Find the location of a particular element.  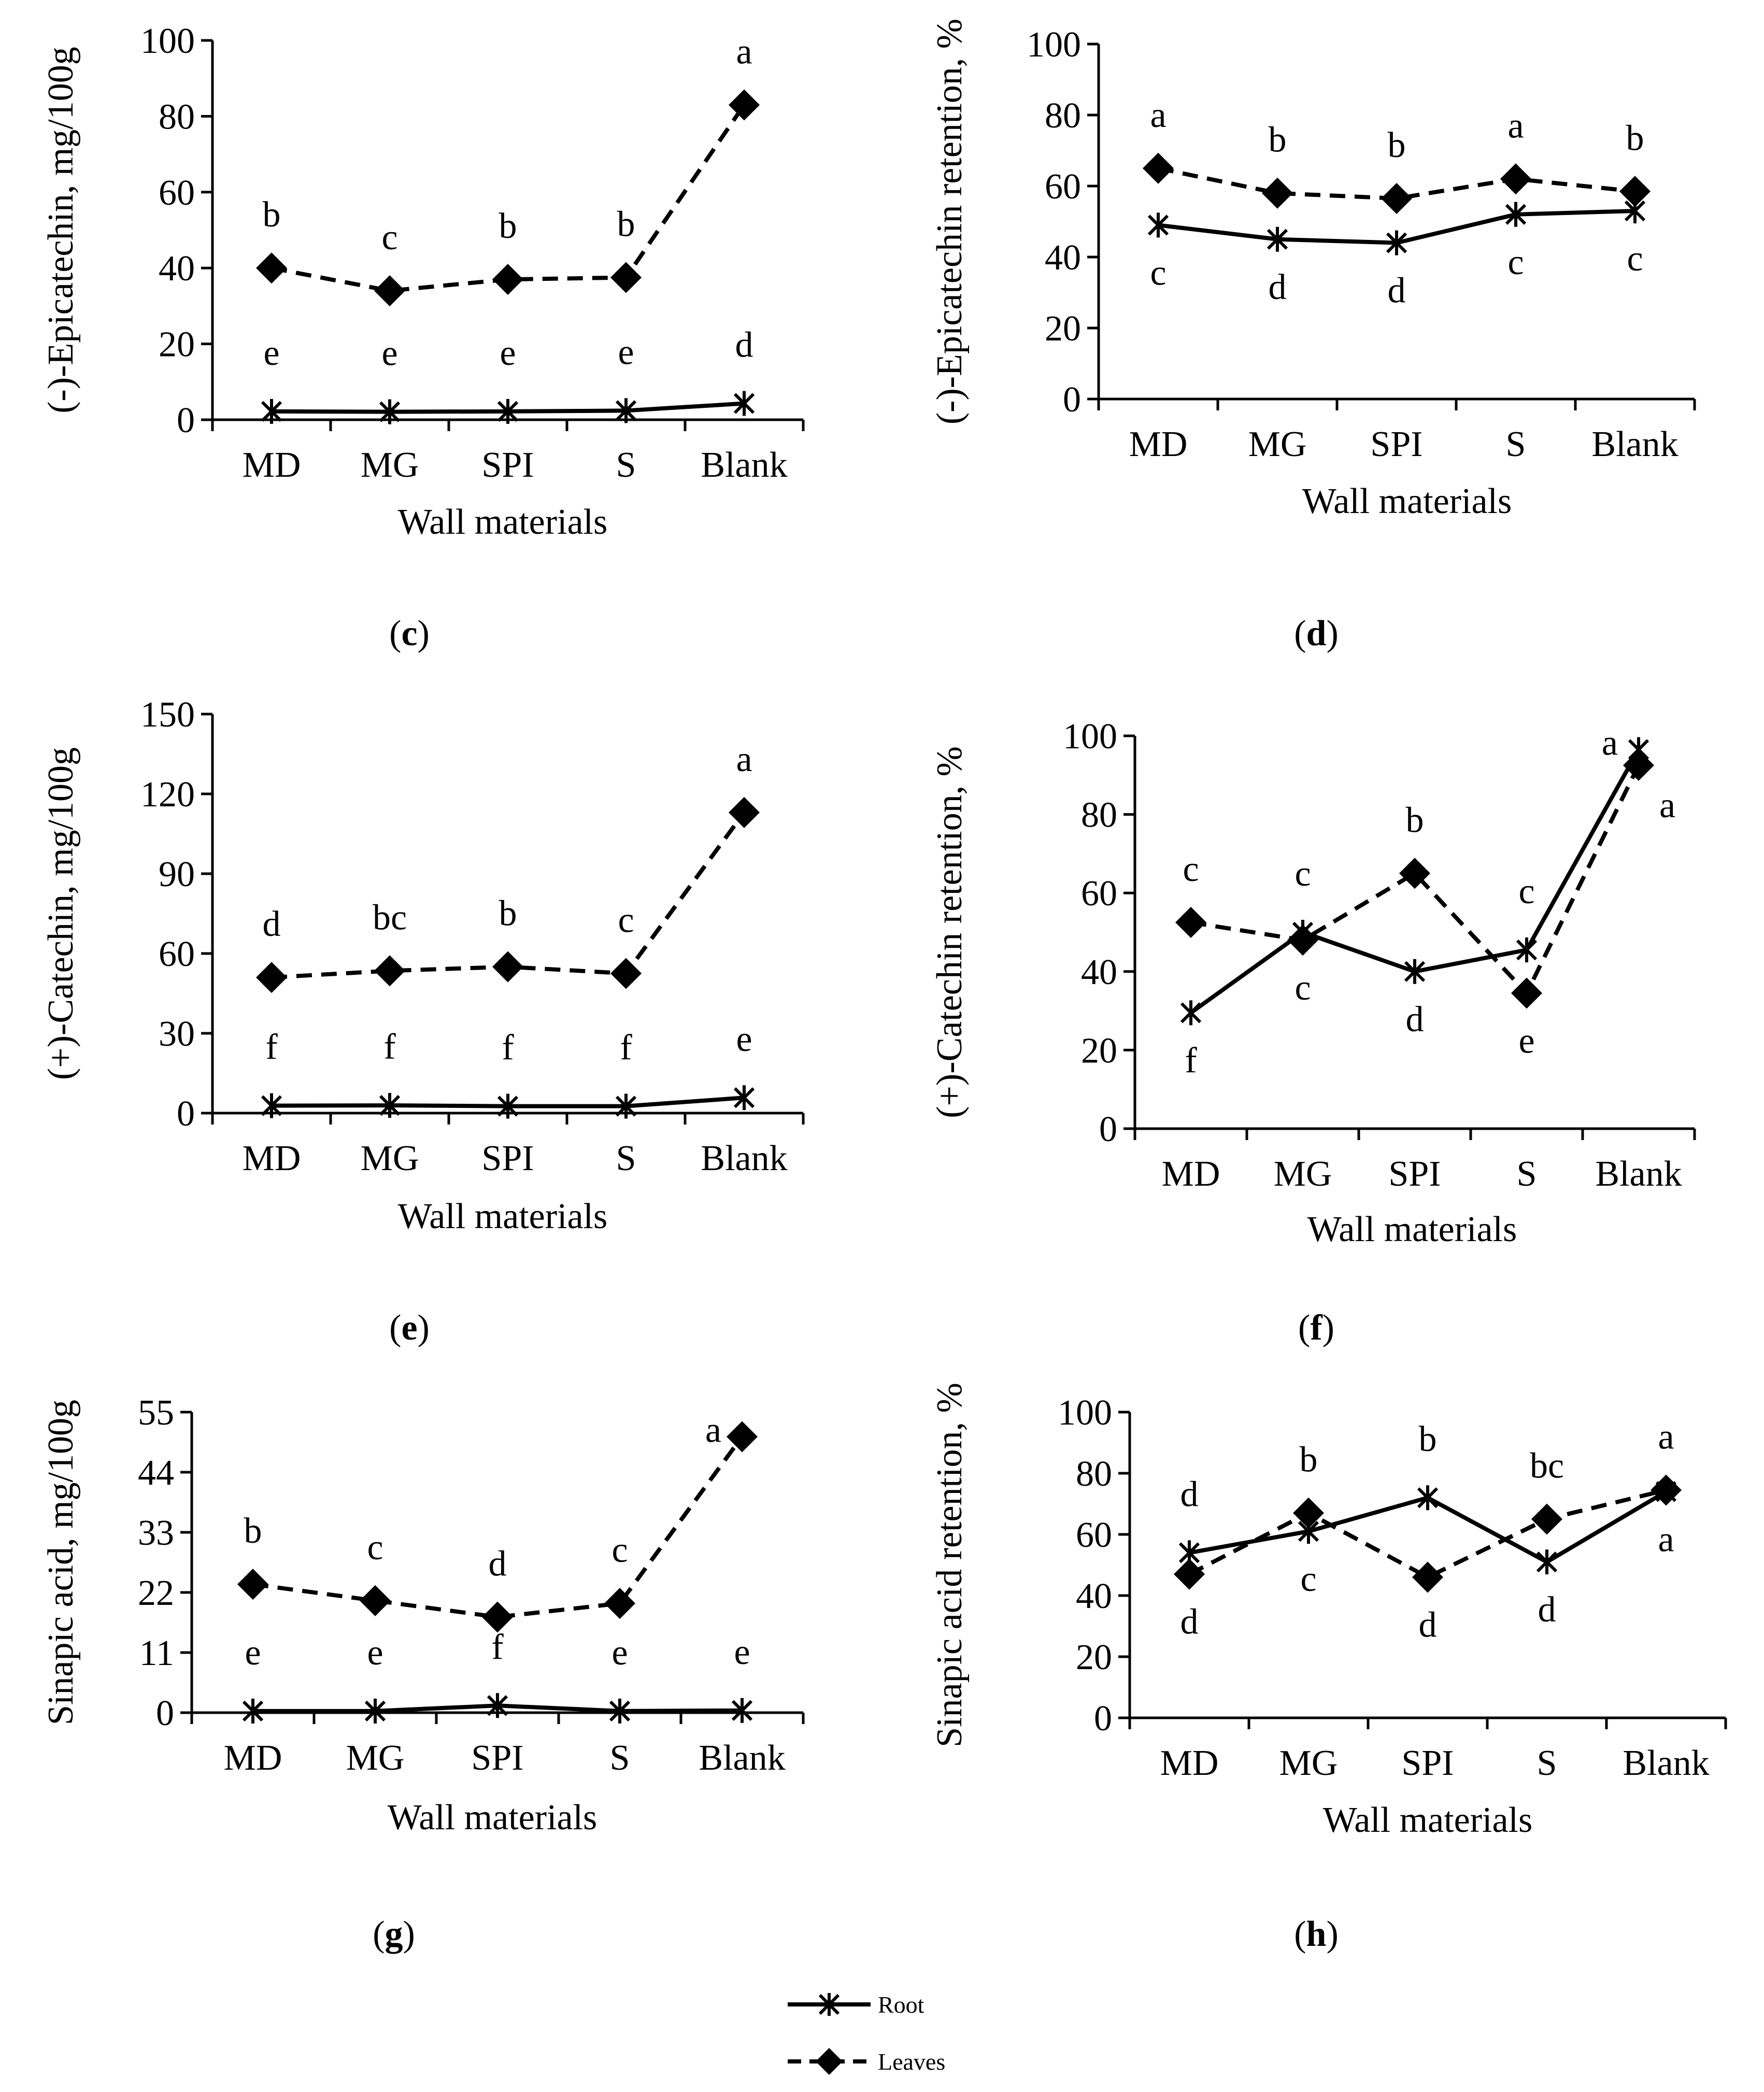

legend-entry-root: Root is located at coordinates (856, 2004).